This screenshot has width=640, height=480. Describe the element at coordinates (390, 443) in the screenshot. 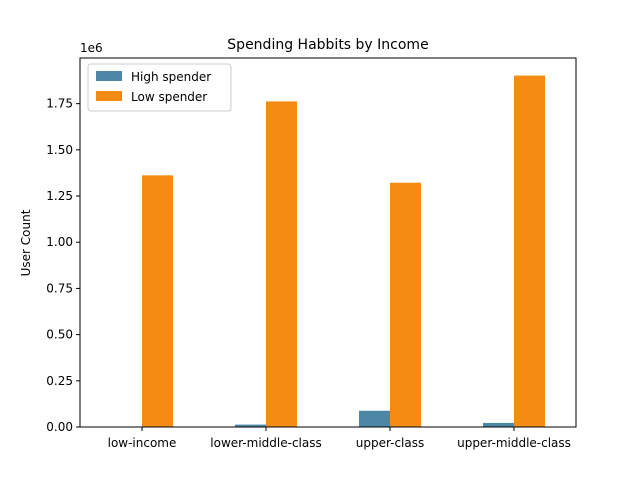

I see `x-tick-label: upper-class` at that location.